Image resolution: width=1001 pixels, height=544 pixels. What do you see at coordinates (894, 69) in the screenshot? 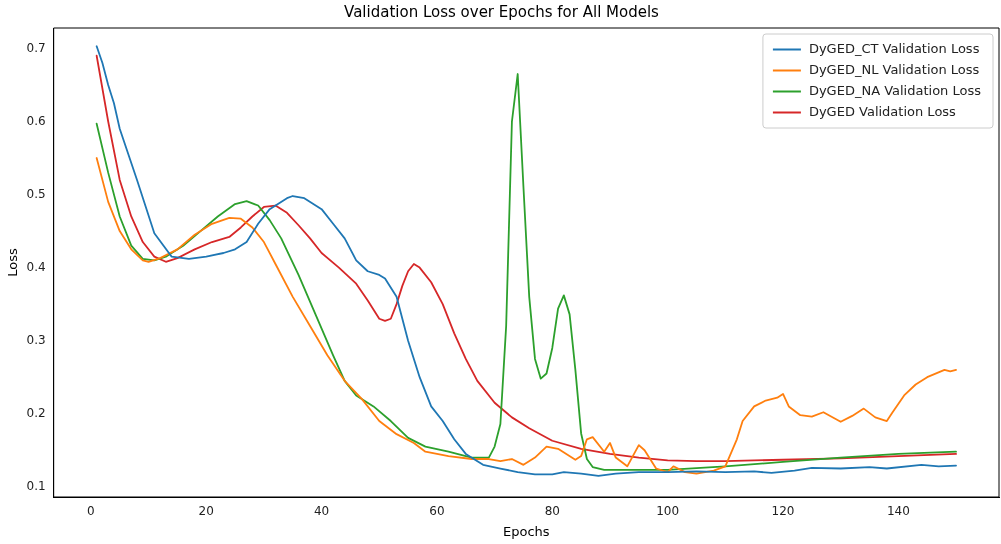
I see `legend-label: DyGED_NL Validation Loss` at bounding box center [894, 69].